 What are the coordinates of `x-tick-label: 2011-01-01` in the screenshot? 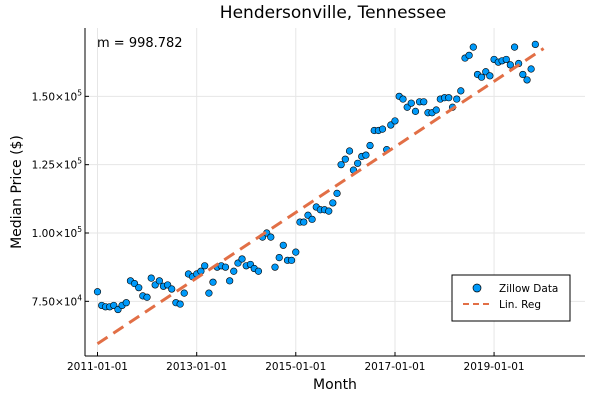 It's located at (97, 367).